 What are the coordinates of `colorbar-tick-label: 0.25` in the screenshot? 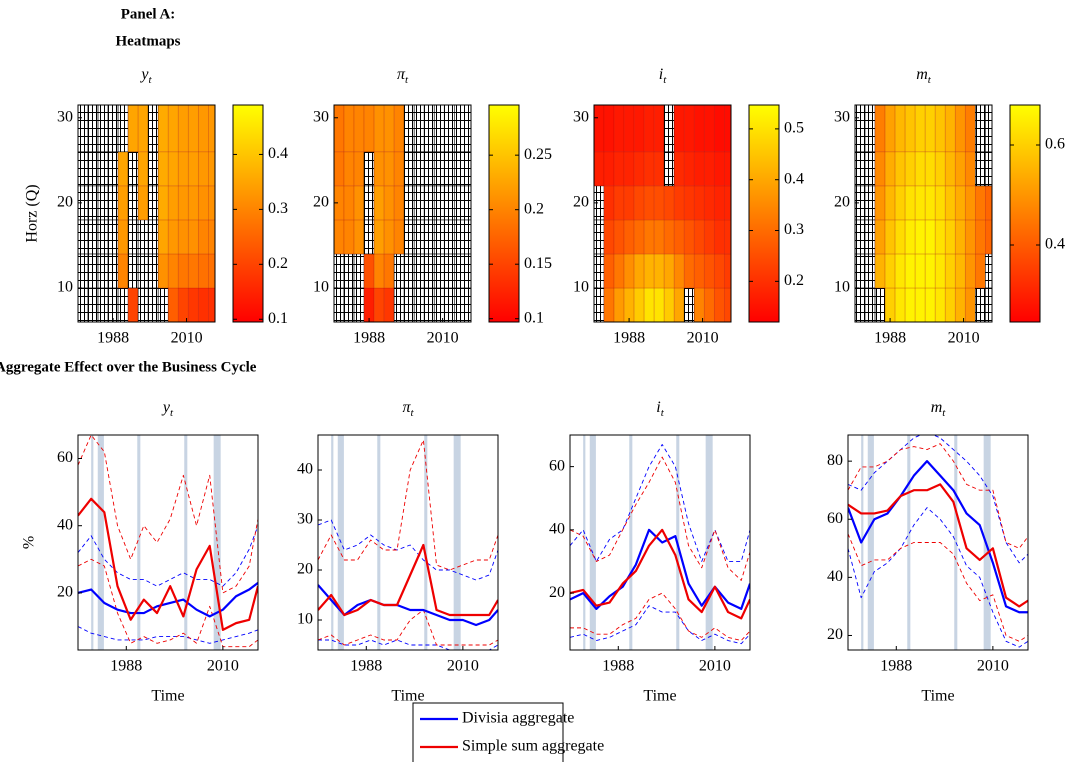 It's located at (538, 154).